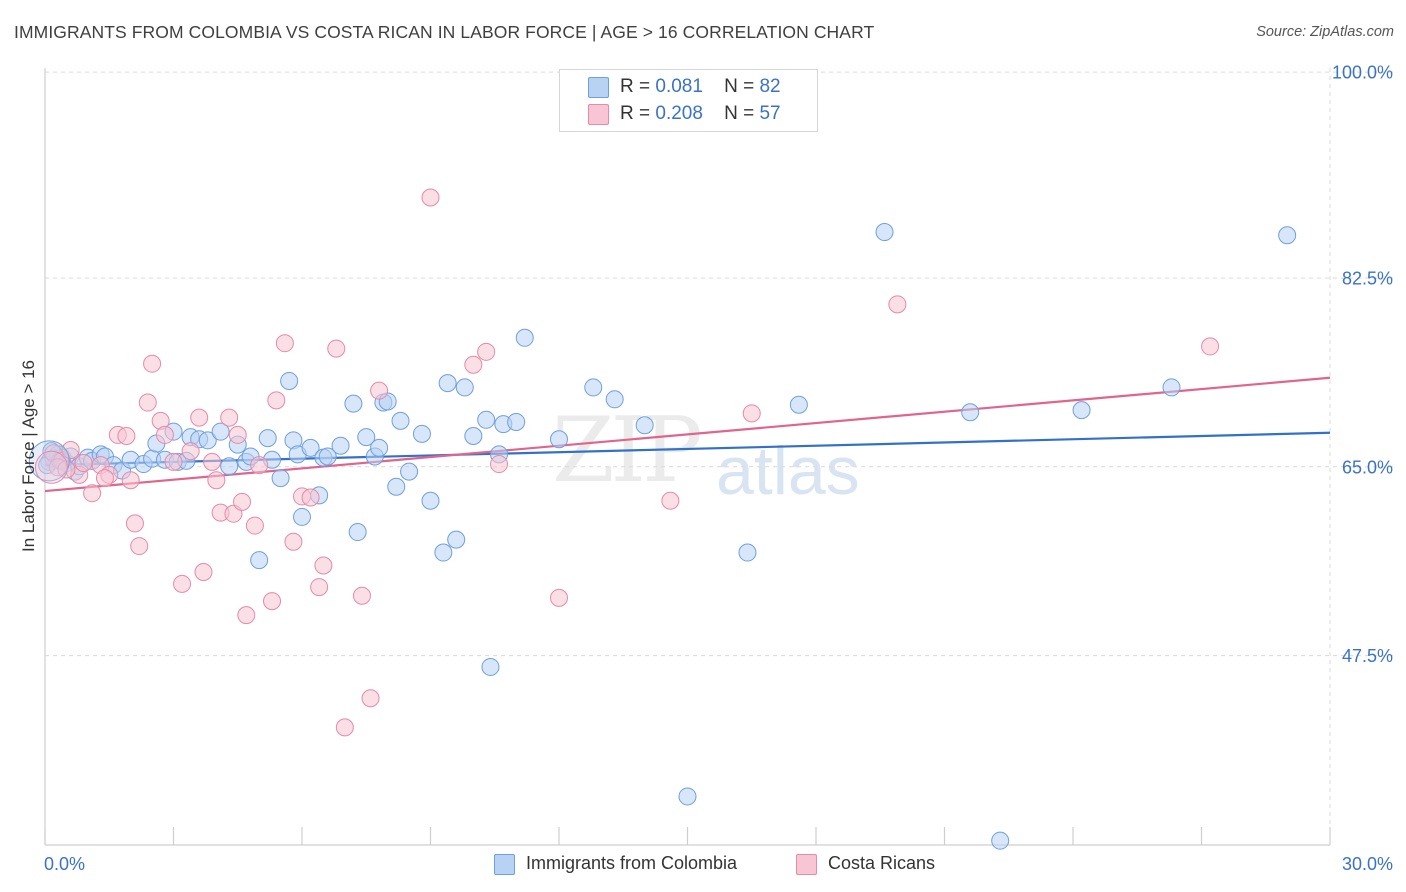  Describe the element at coordinates (1367, 656) in the screenshot. I see `y-tick-label: 47.5%` at that location.